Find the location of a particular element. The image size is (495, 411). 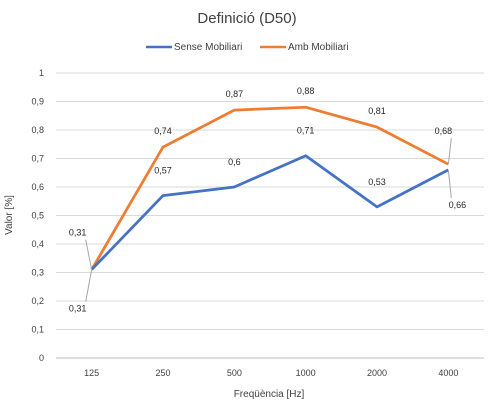

y-tick-label: 0,8 is located at coordinates (37, 130).